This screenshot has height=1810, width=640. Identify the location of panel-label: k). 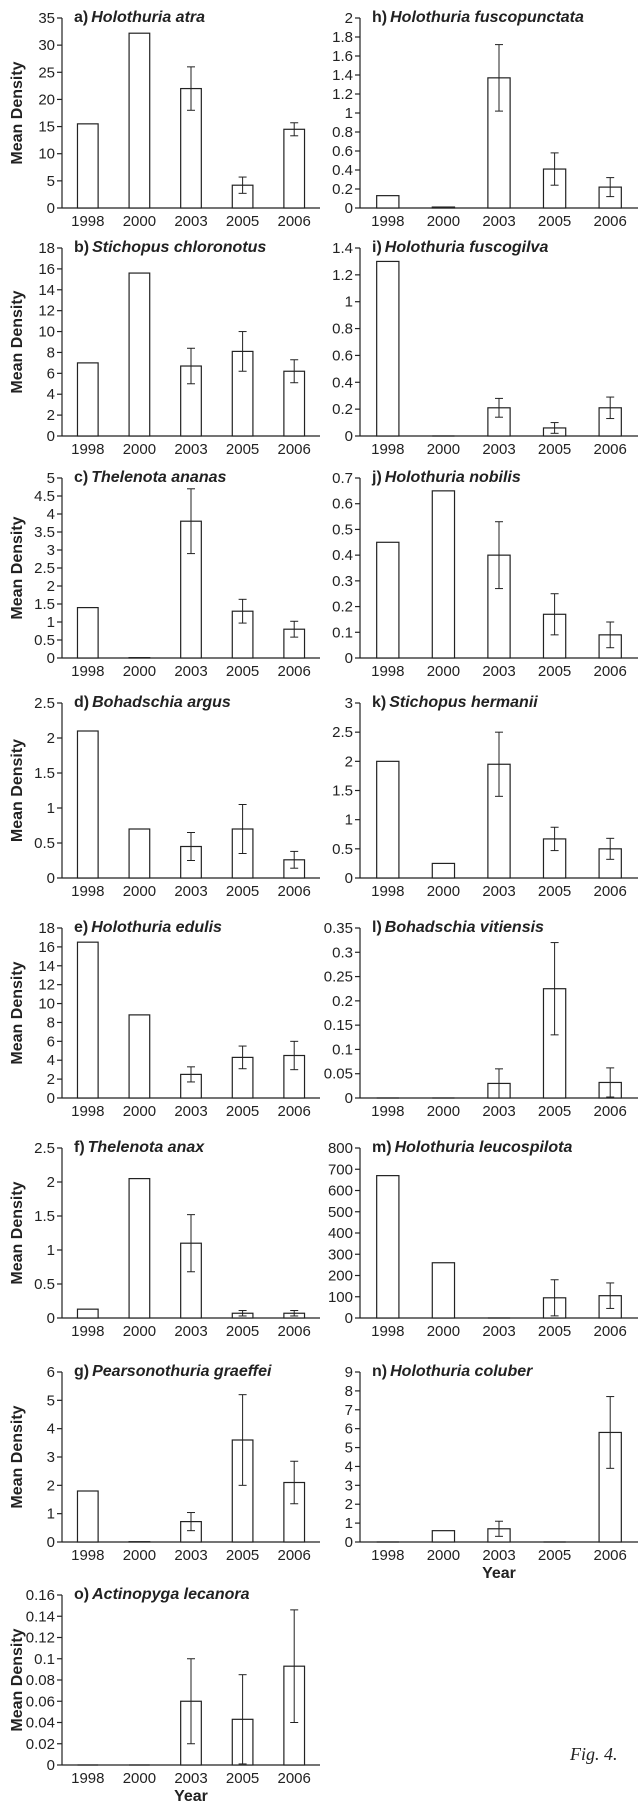
(379, 702).